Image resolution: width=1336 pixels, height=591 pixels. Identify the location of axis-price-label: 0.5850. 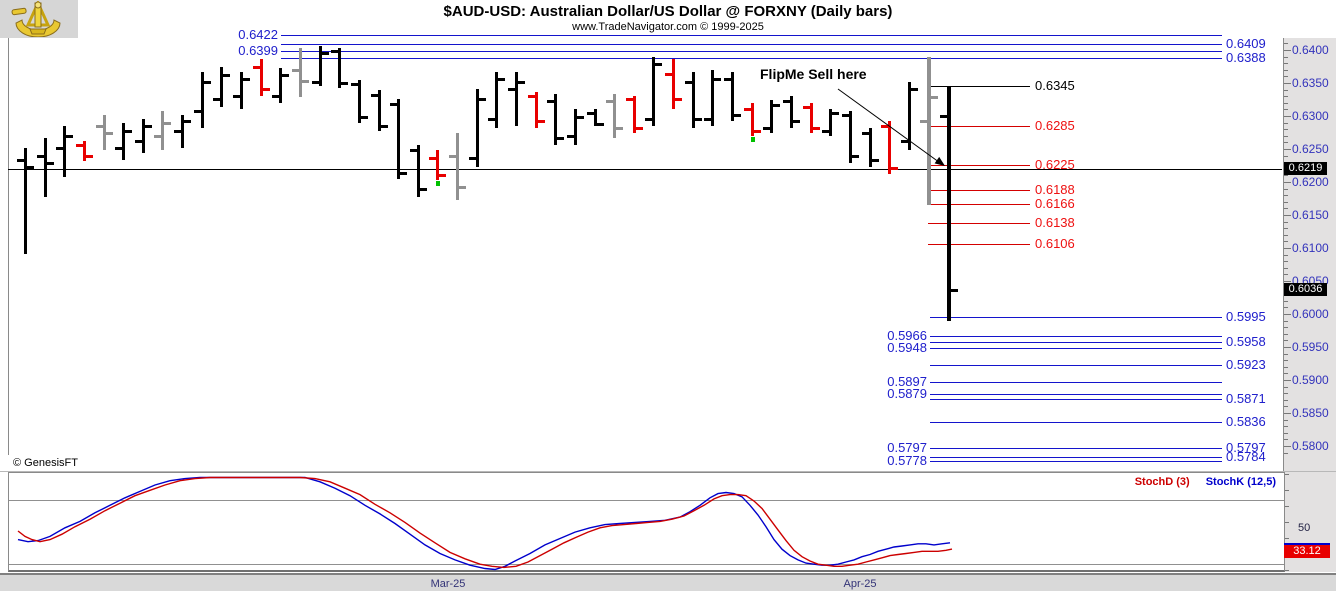
(1310, 413).